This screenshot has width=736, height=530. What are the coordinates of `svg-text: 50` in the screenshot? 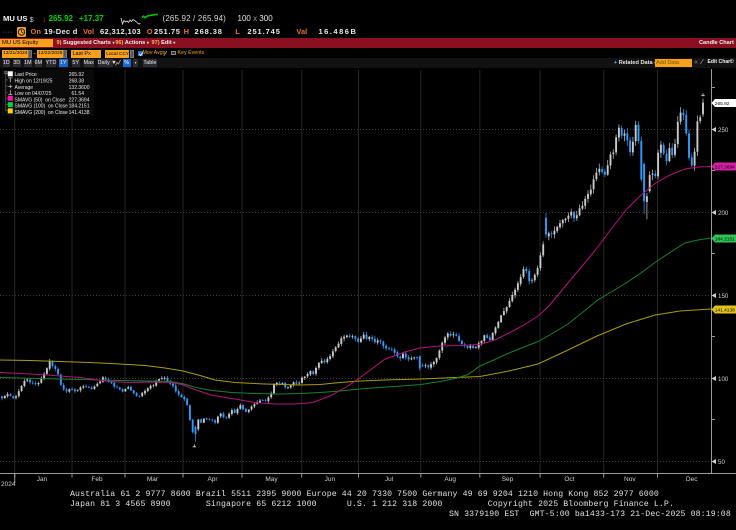 It's located at (721, 462).